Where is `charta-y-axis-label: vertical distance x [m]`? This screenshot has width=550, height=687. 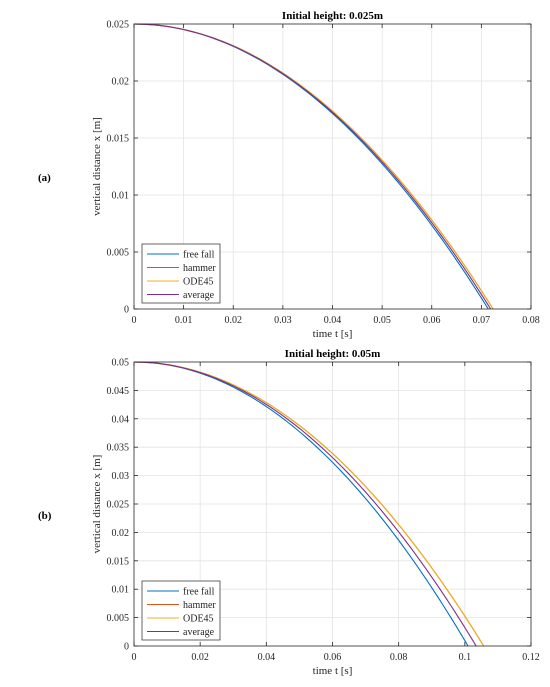 charta-y-axis-label: vertical distance x [m] is located at coordinates (97, 166).